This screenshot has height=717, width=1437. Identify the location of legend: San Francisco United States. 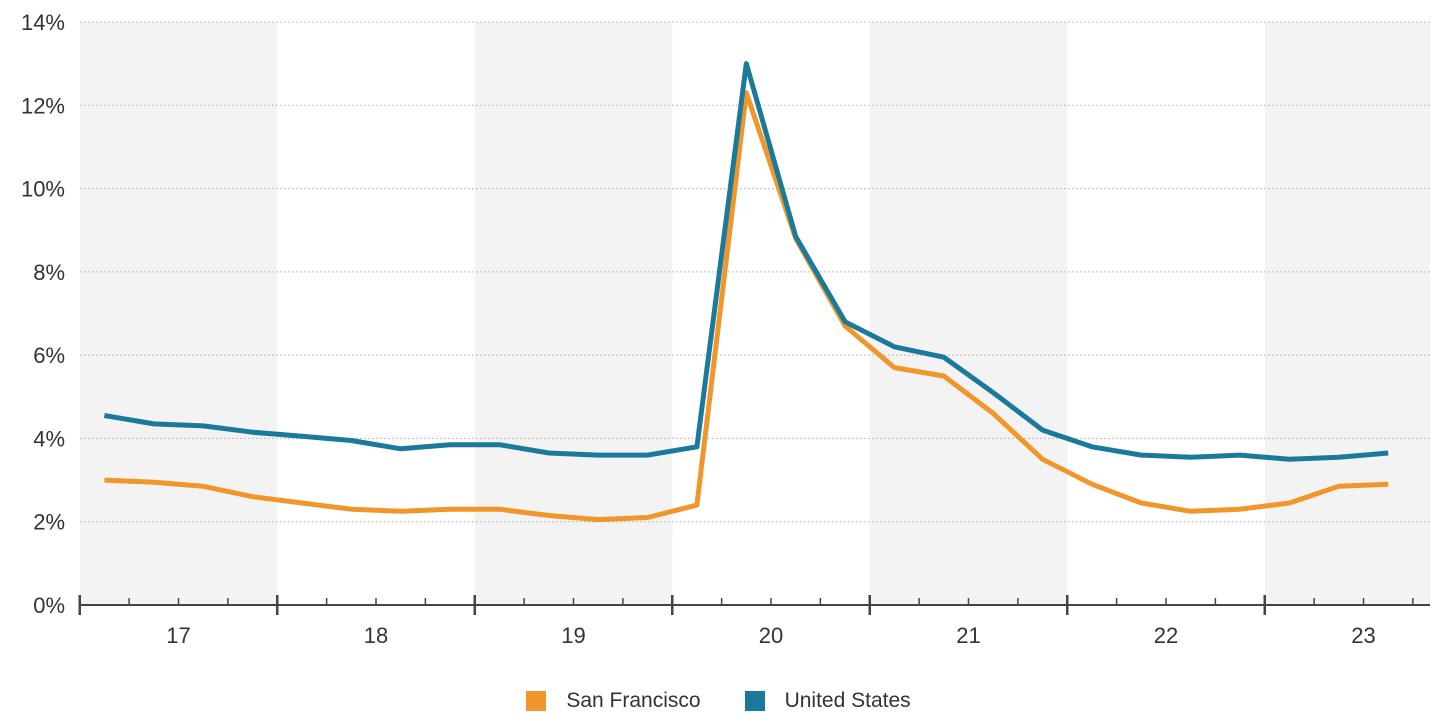
(718, 701).